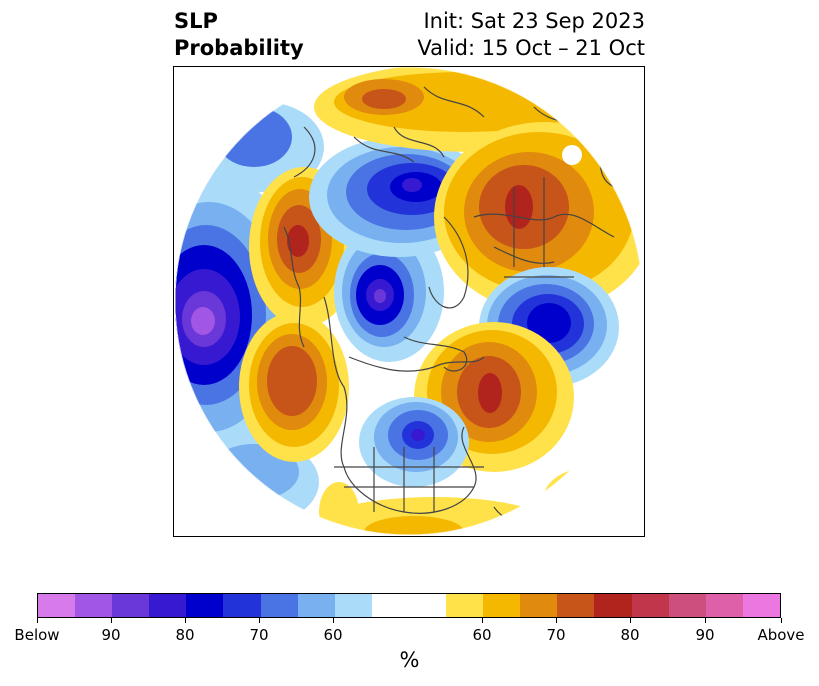  Describe the element at coordinates (531, 48) in the screenshot. I see `valid-range: Valid: 15 Oct – 21 Oct` at that location.